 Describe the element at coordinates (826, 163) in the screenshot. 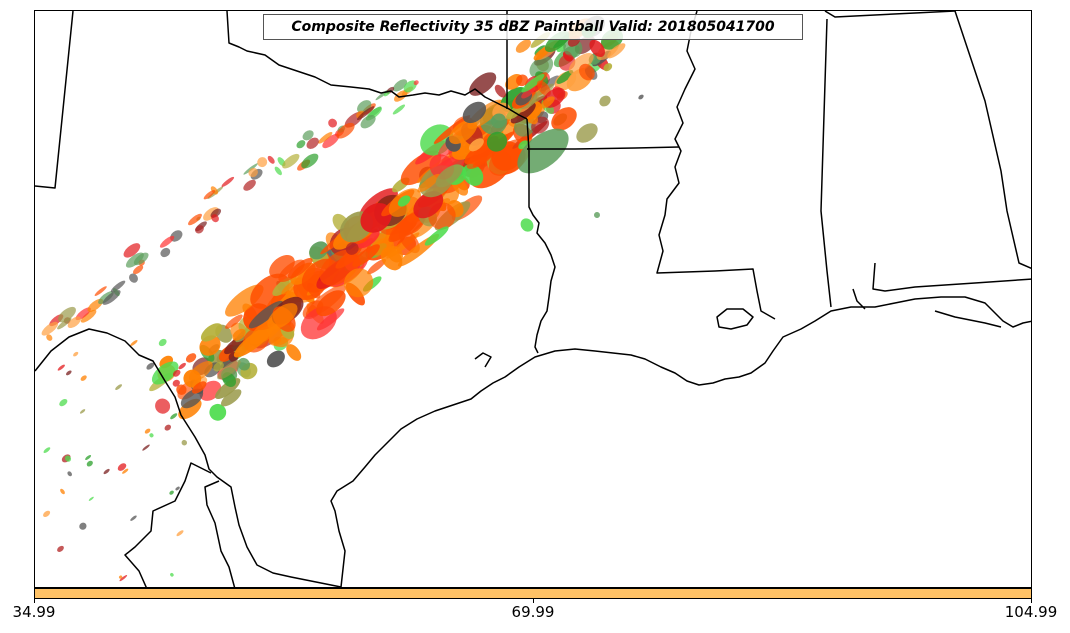

I see `mississippi-alabama-border` at that location.